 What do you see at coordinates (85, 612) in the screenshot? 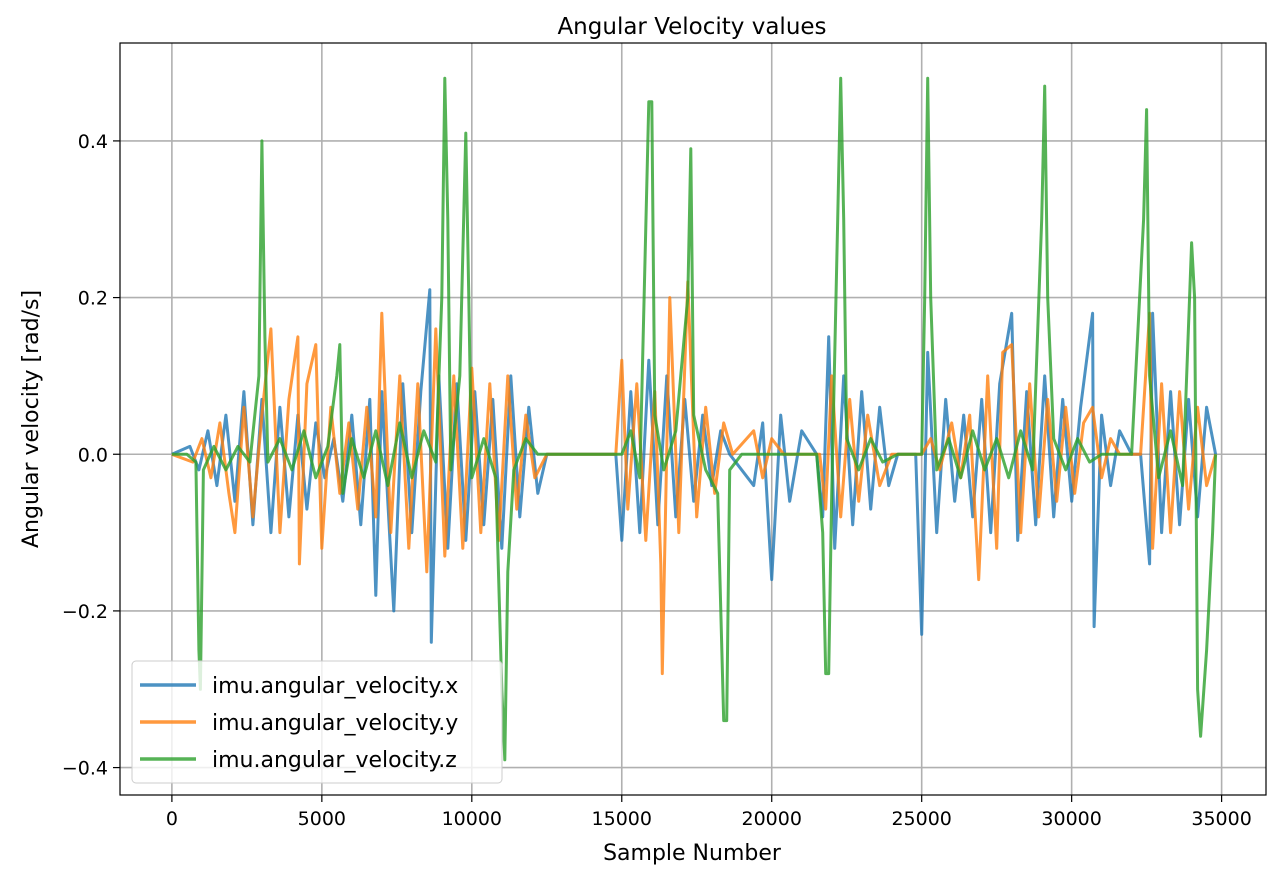
I see `y-tick-label: −0.2` at bounding box center [85, 612].